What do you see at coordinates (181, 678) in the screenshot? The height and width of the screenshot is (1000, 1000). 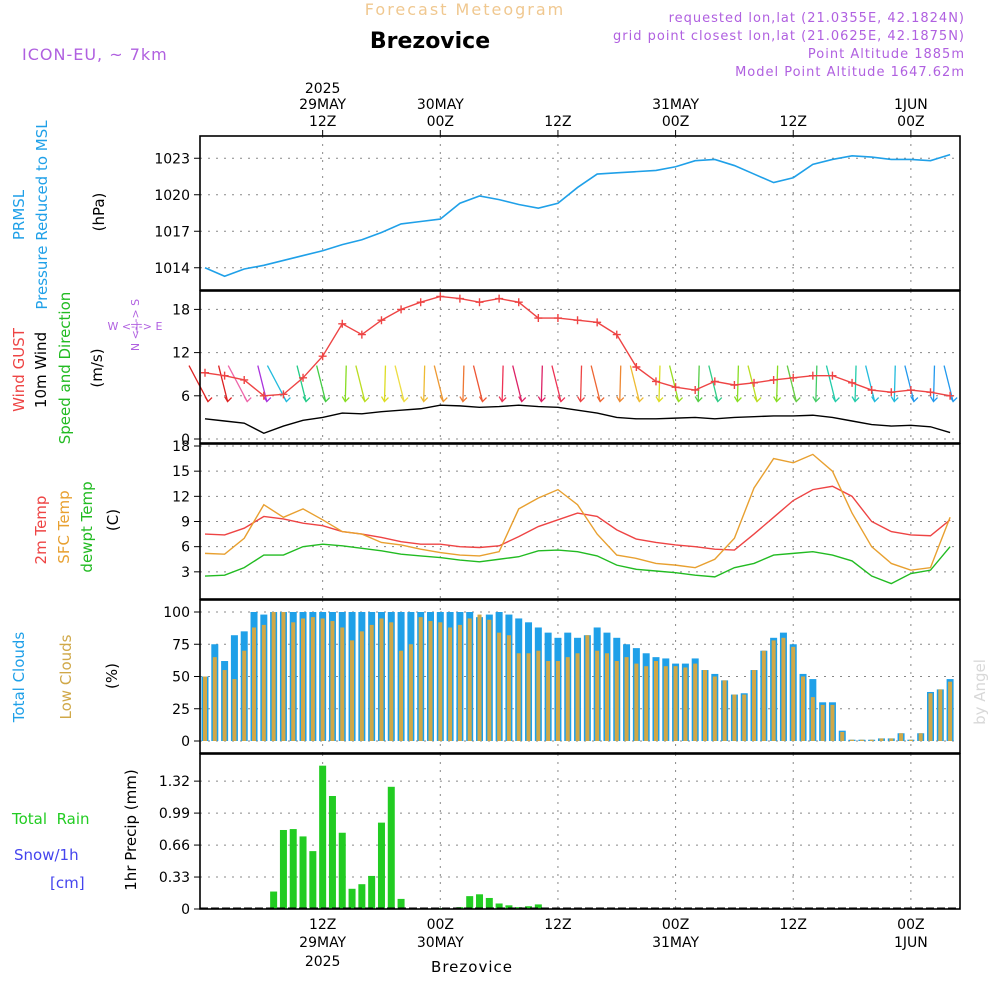 I see `y-tick-label: 50` at bounding box center [181, 678].